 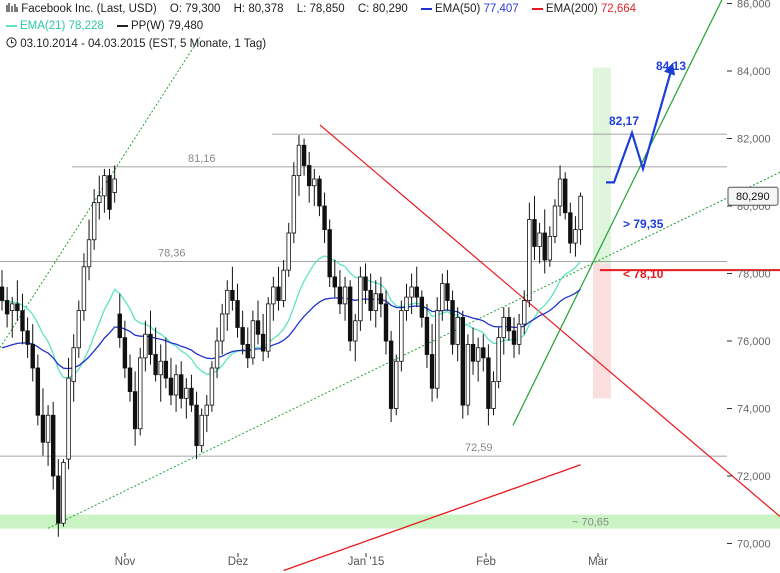 I want to click on x-tick-label: Mär, so click(x=598, y=562).